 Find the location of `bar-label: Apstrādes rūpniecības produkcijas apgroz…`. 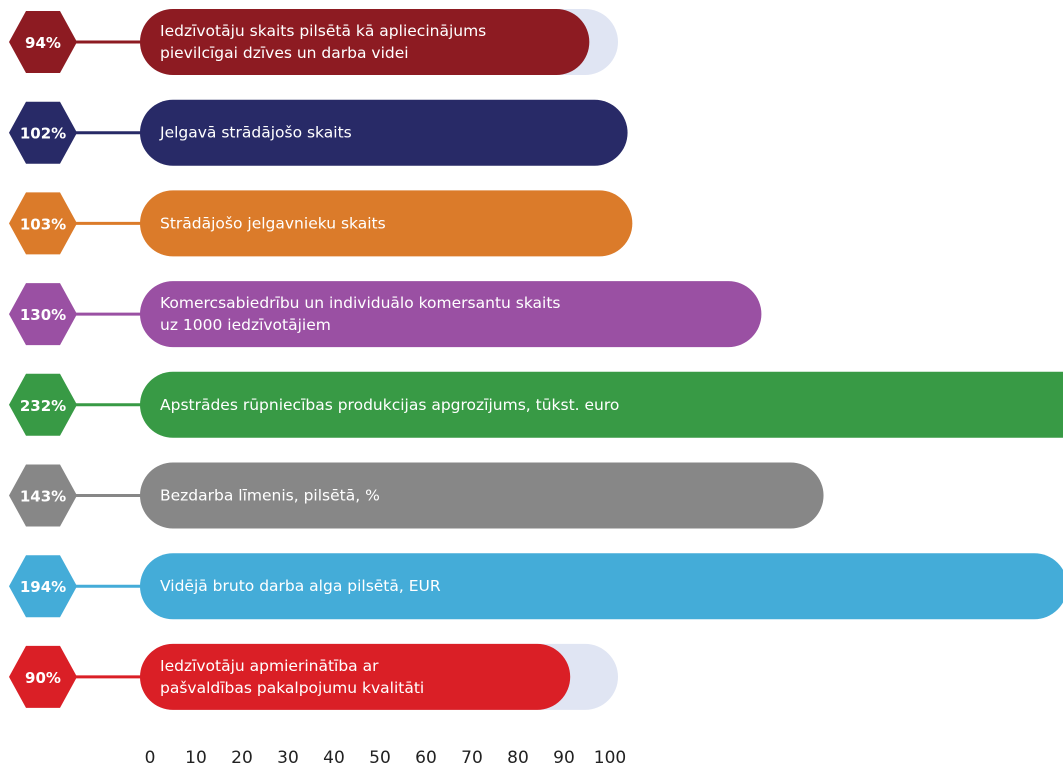

bar-label: Apstrādes rūpniecības produkcijas apgroz… is located at coordinates (389, 405).